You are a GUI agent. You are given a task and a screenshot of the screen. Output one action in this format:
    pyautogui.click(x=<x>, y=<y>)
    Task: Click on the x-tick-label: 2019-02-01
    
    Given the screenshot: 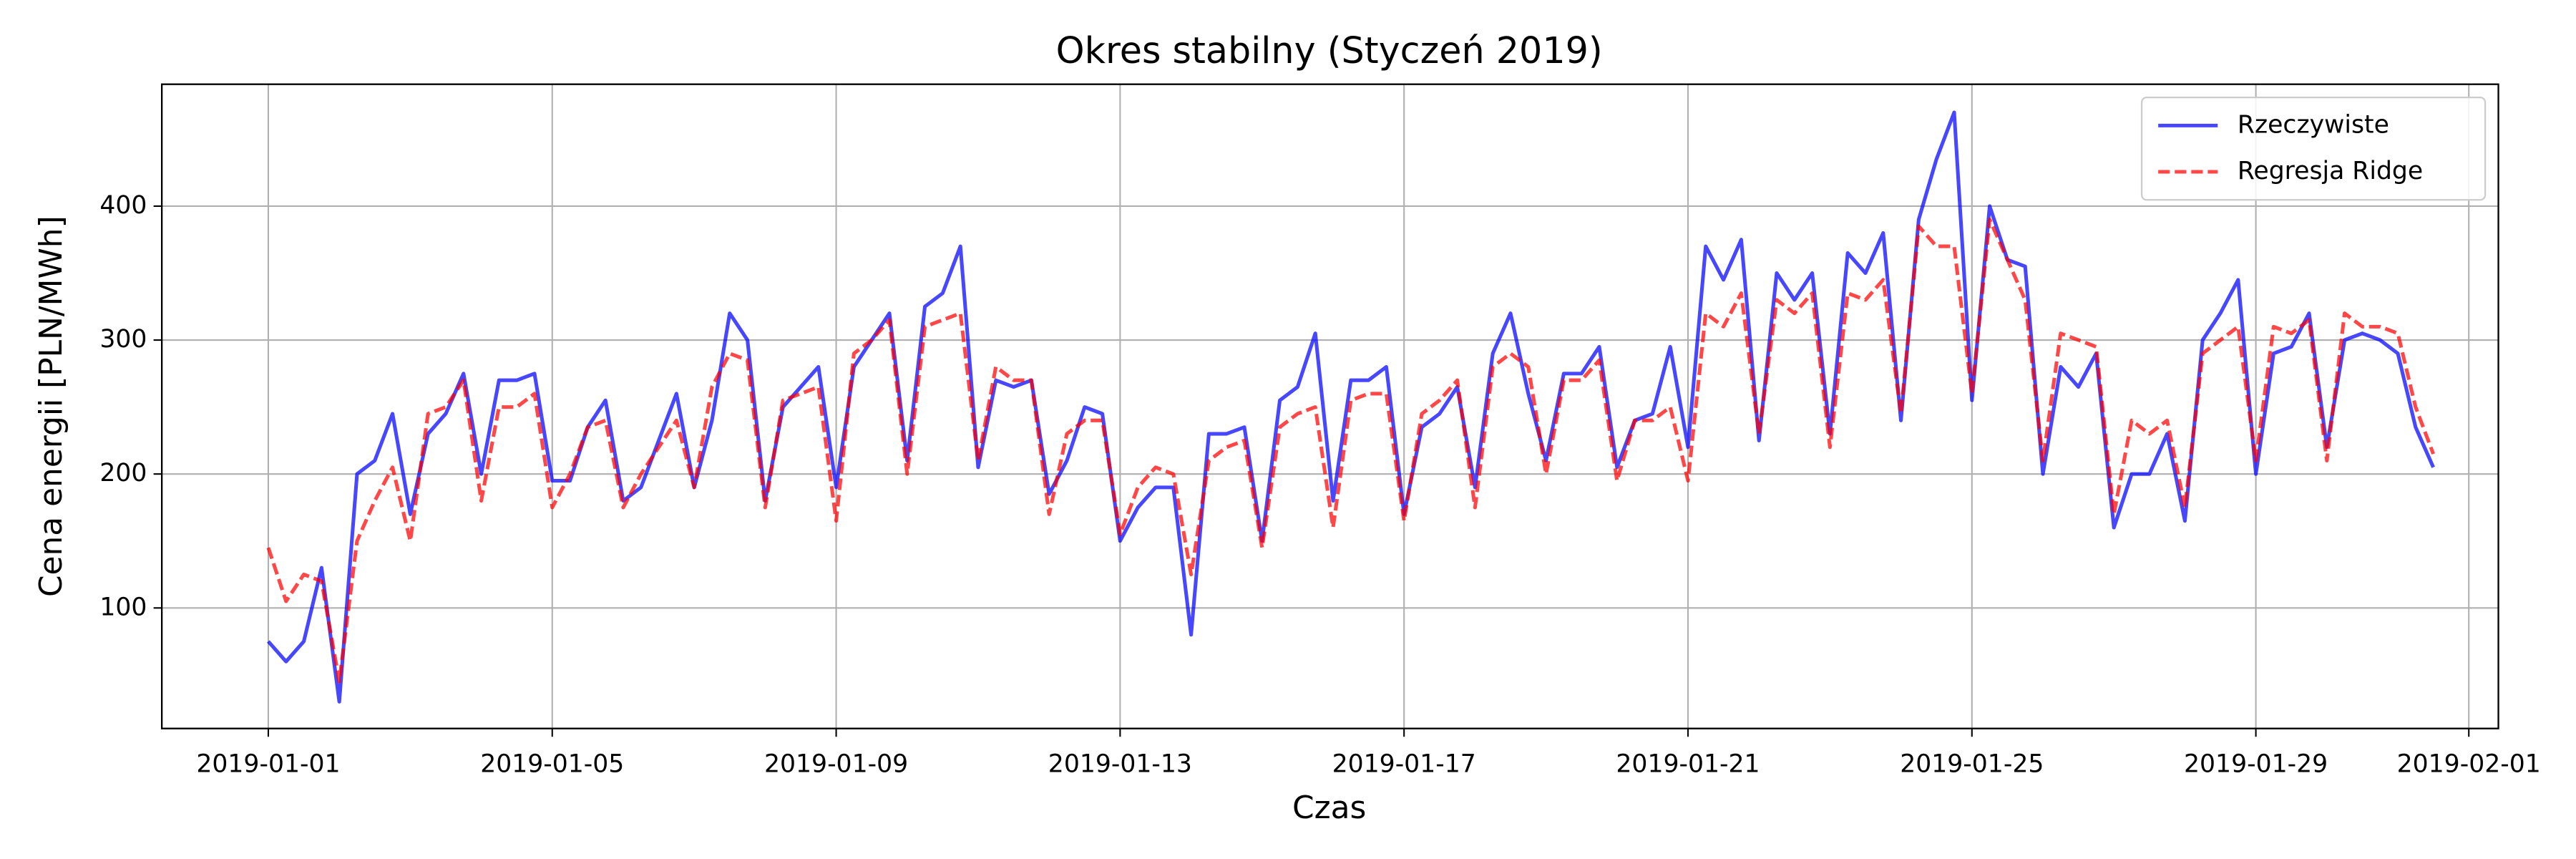 What is the action you would take?
    pyautogui.click(x=2469, y=763)
    